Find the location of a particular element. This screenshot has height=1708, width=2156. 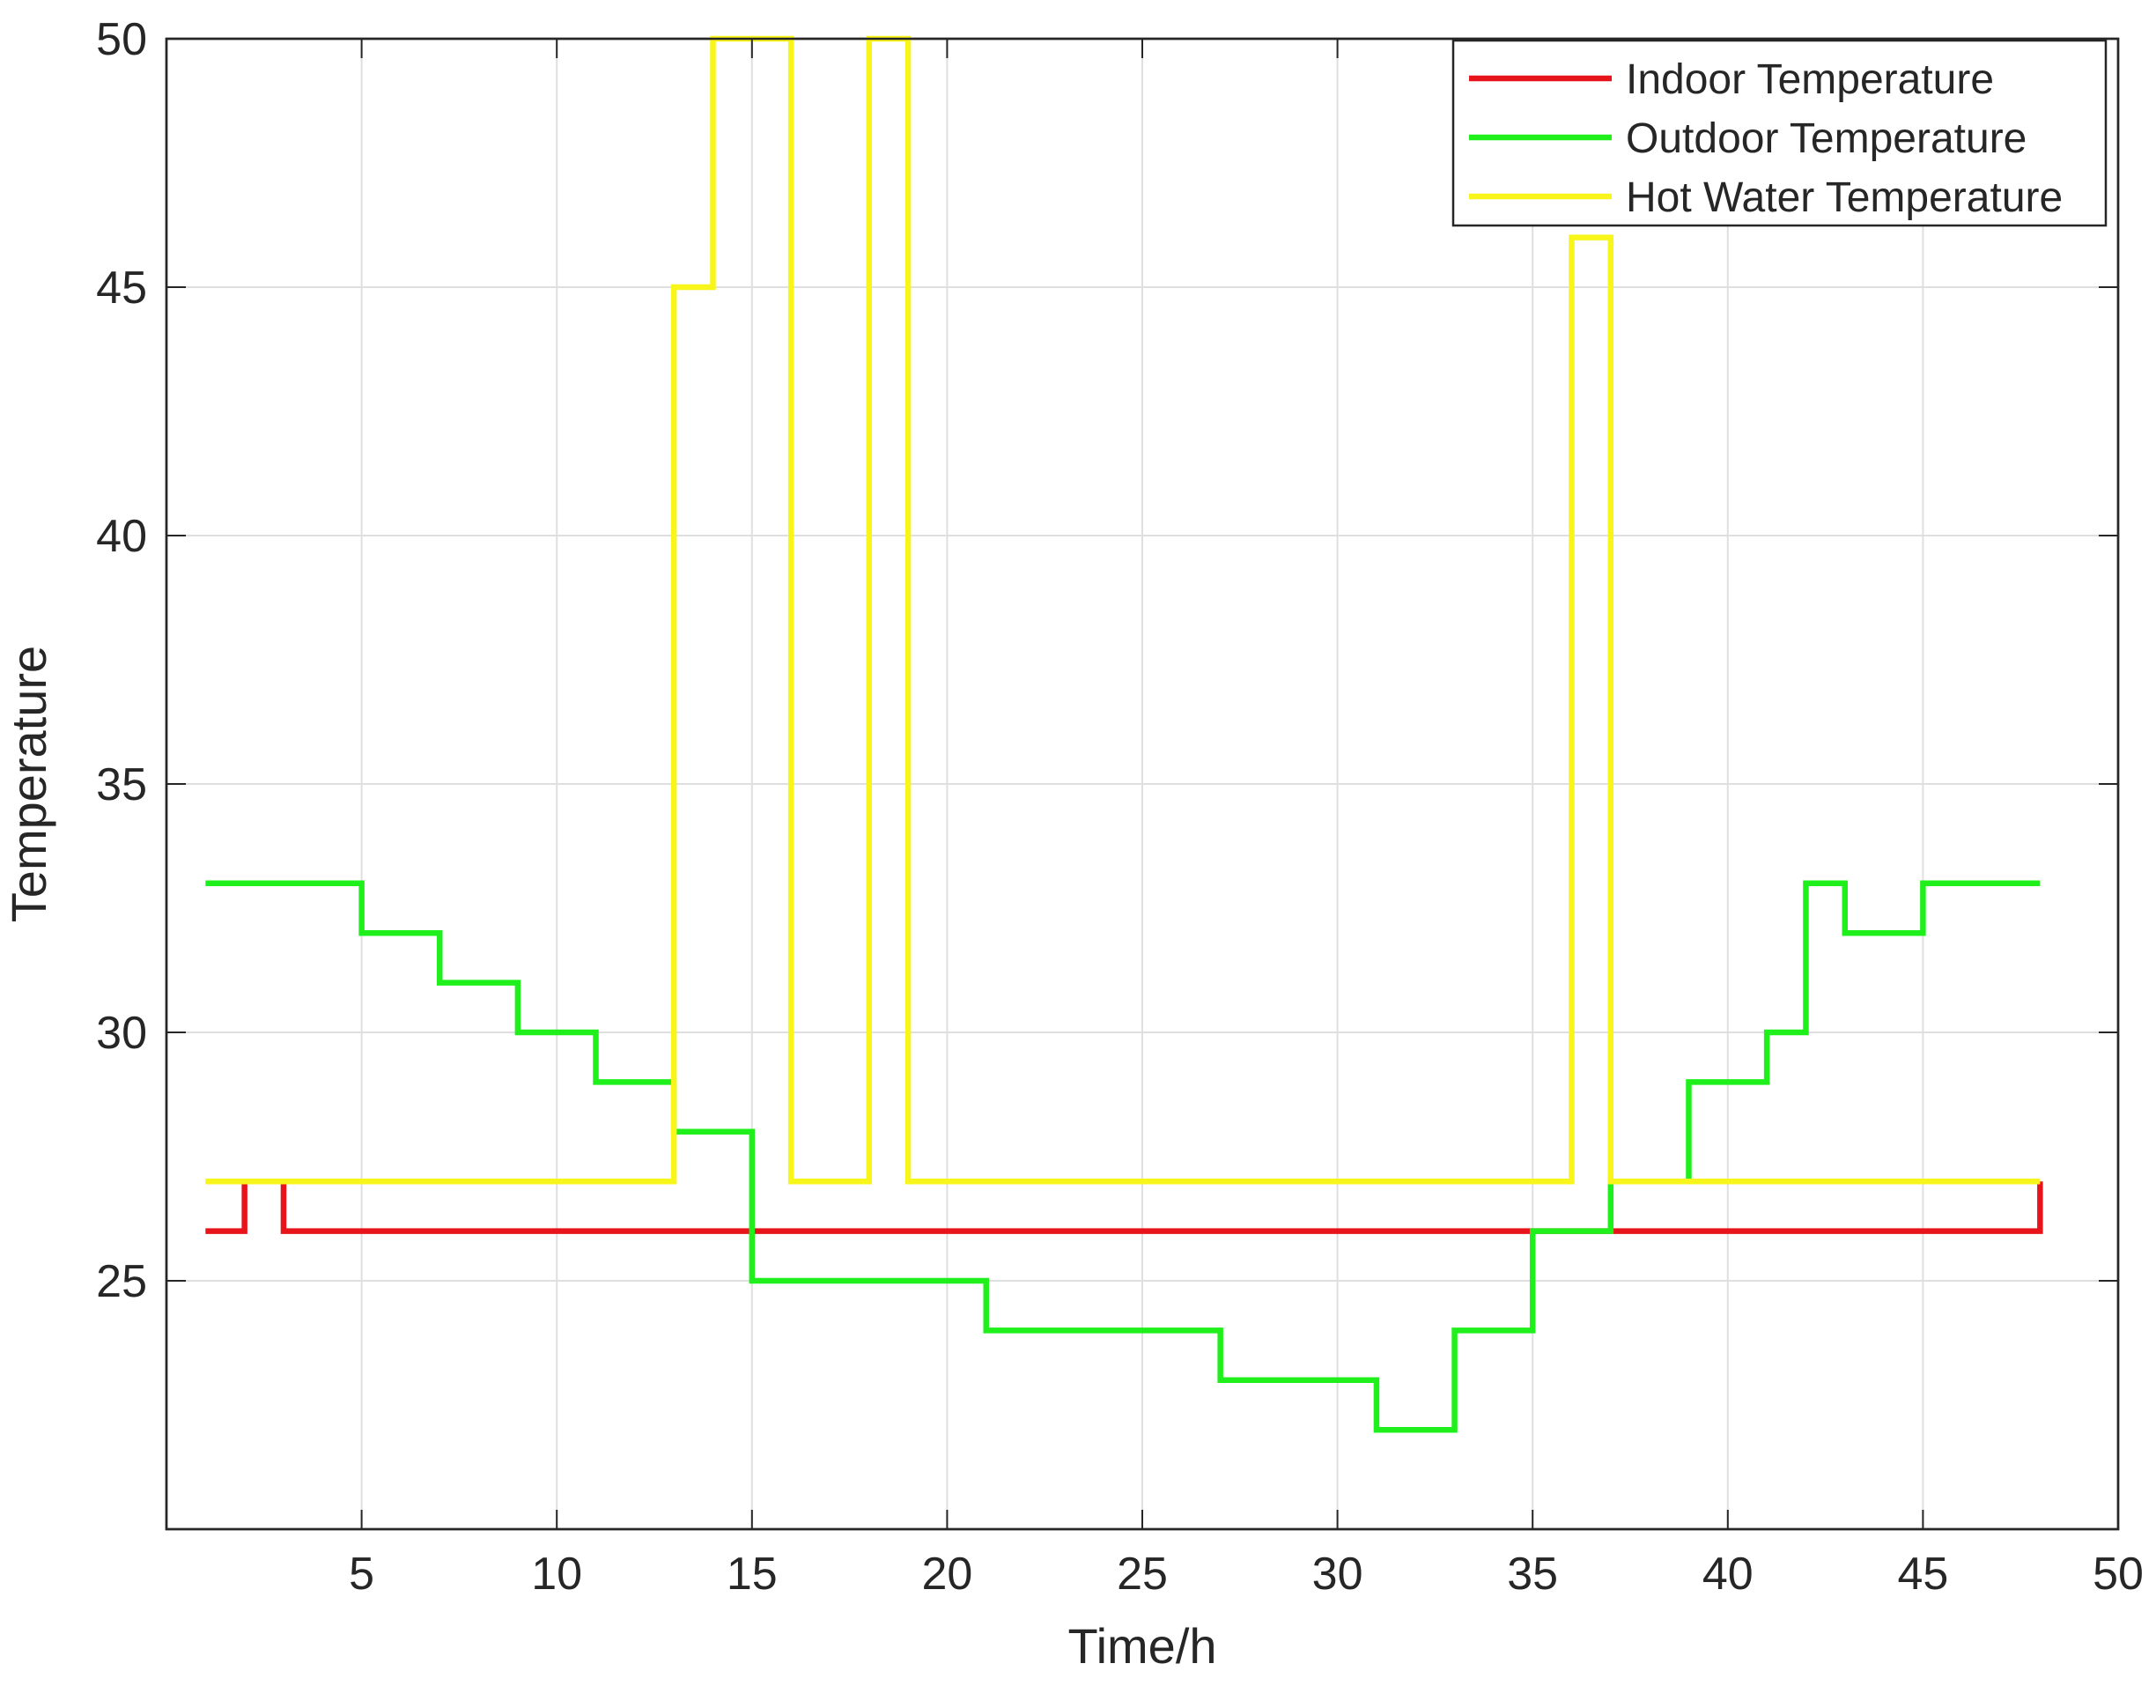

x-tick-label: 45 is located at coordinates (1922, 1574).